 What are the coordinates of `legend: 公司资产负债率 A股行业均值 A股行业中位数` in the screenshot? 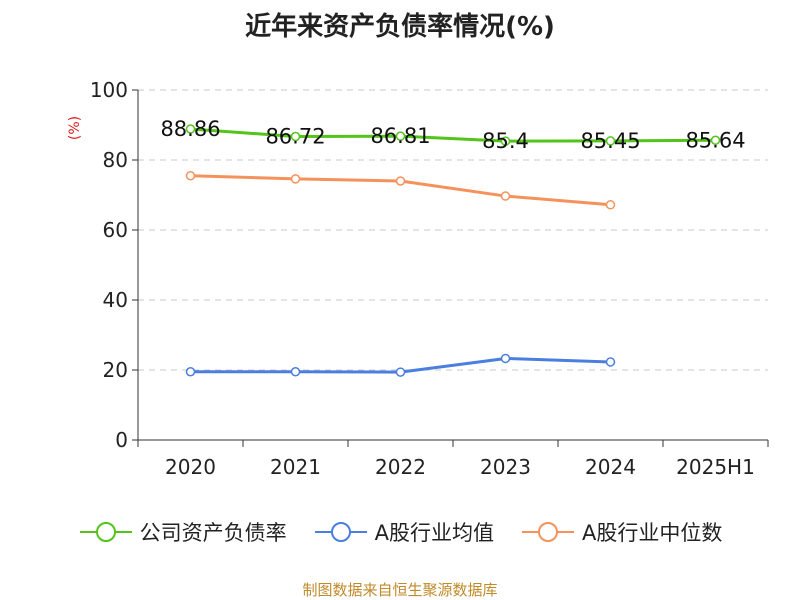 It's located at (400, 532).